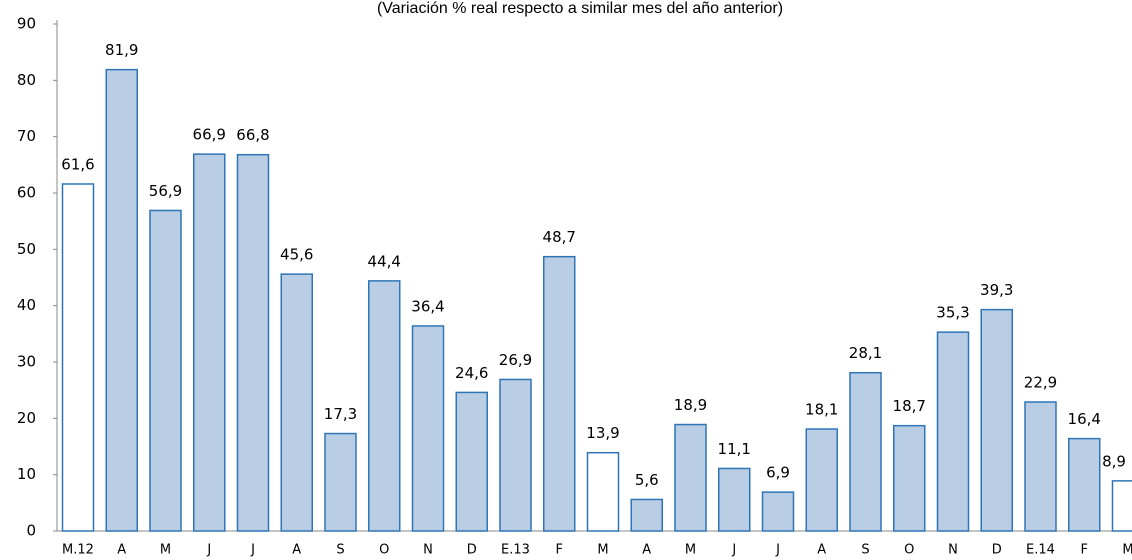  I want to click on data-label: 35,3, so click(952, 313).